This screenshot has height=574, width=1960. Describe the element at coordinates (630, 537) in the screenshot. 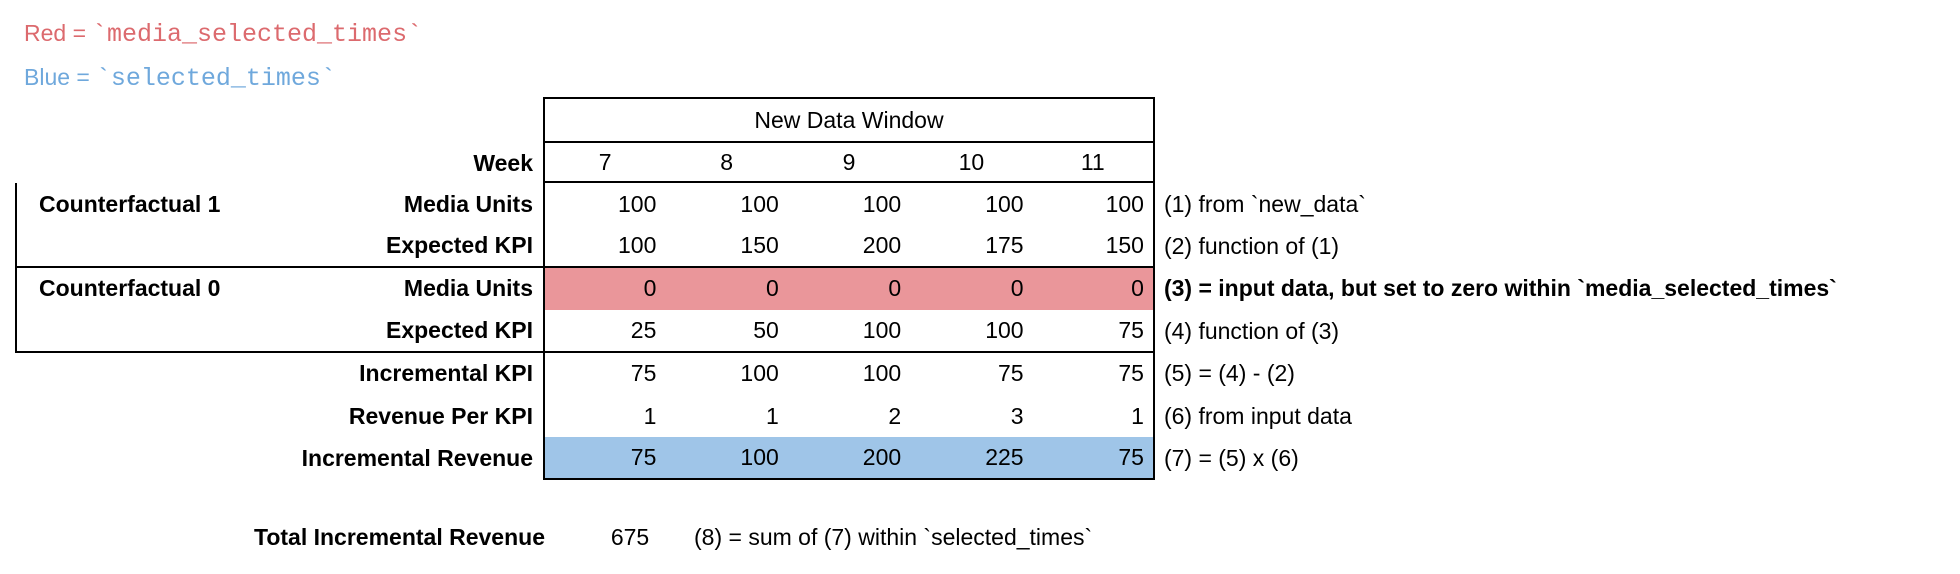

I see `total-value: 675` at that location.